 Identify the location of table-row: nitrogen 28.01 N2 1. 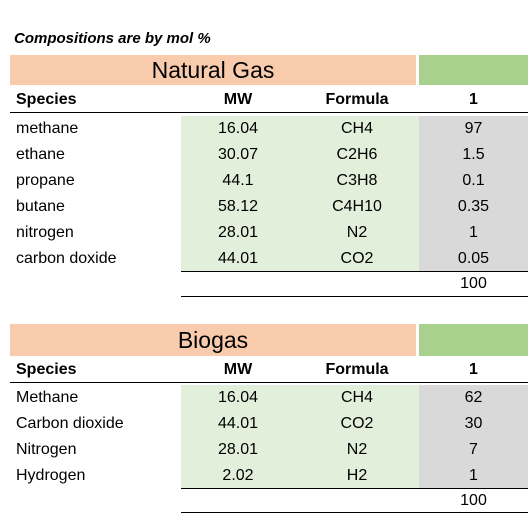
(269, 233).